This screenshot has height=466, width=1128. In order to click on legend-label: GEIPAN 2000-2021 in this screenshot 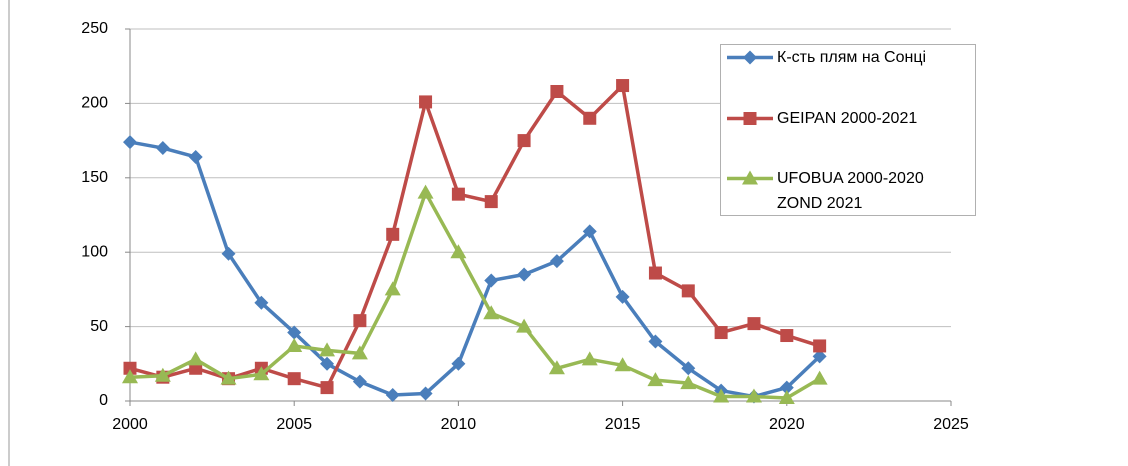, I will do `click(847, 118)`.